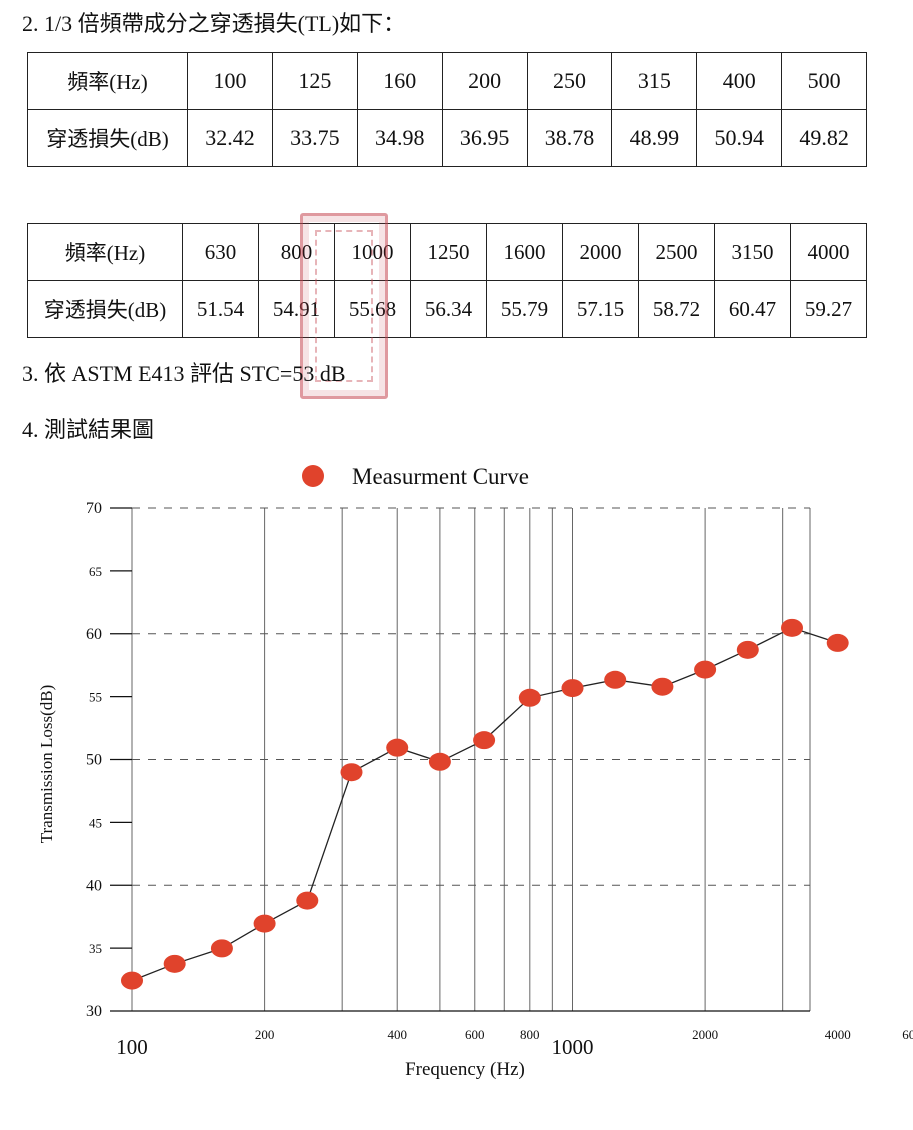 The height and width of the screenshot is (1130, 913). Describe the element at coordinates (824, 138) in the screenshot. I see `tl-value-cell: 49.82` at that location.